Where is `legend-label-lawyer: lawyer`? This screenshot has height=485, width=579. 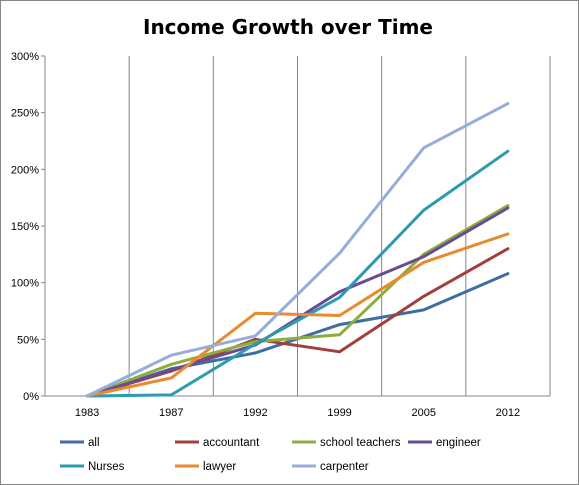 legend-label-lawyer: lawyer is located at coordinates (219, 467).